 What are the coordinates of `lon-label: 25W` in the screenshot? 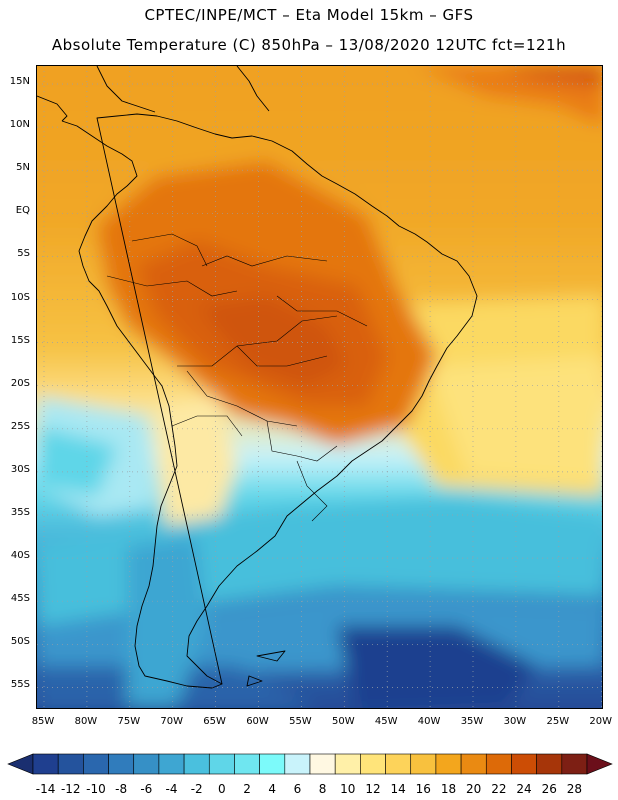 It's located at (558, 721).